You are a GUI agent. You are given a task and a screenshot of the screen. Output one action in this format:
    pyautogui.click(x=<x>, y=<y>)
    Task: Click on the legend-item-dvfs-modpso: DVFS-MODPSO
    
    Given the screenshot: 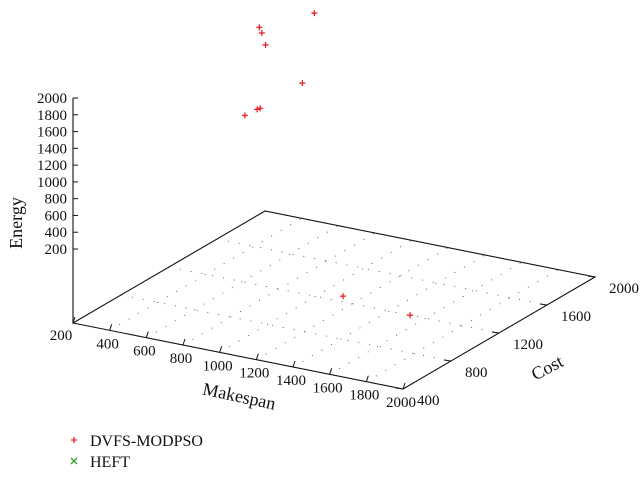 What is the action you would take?
    pyautogui.click(x=137, y=441)
    